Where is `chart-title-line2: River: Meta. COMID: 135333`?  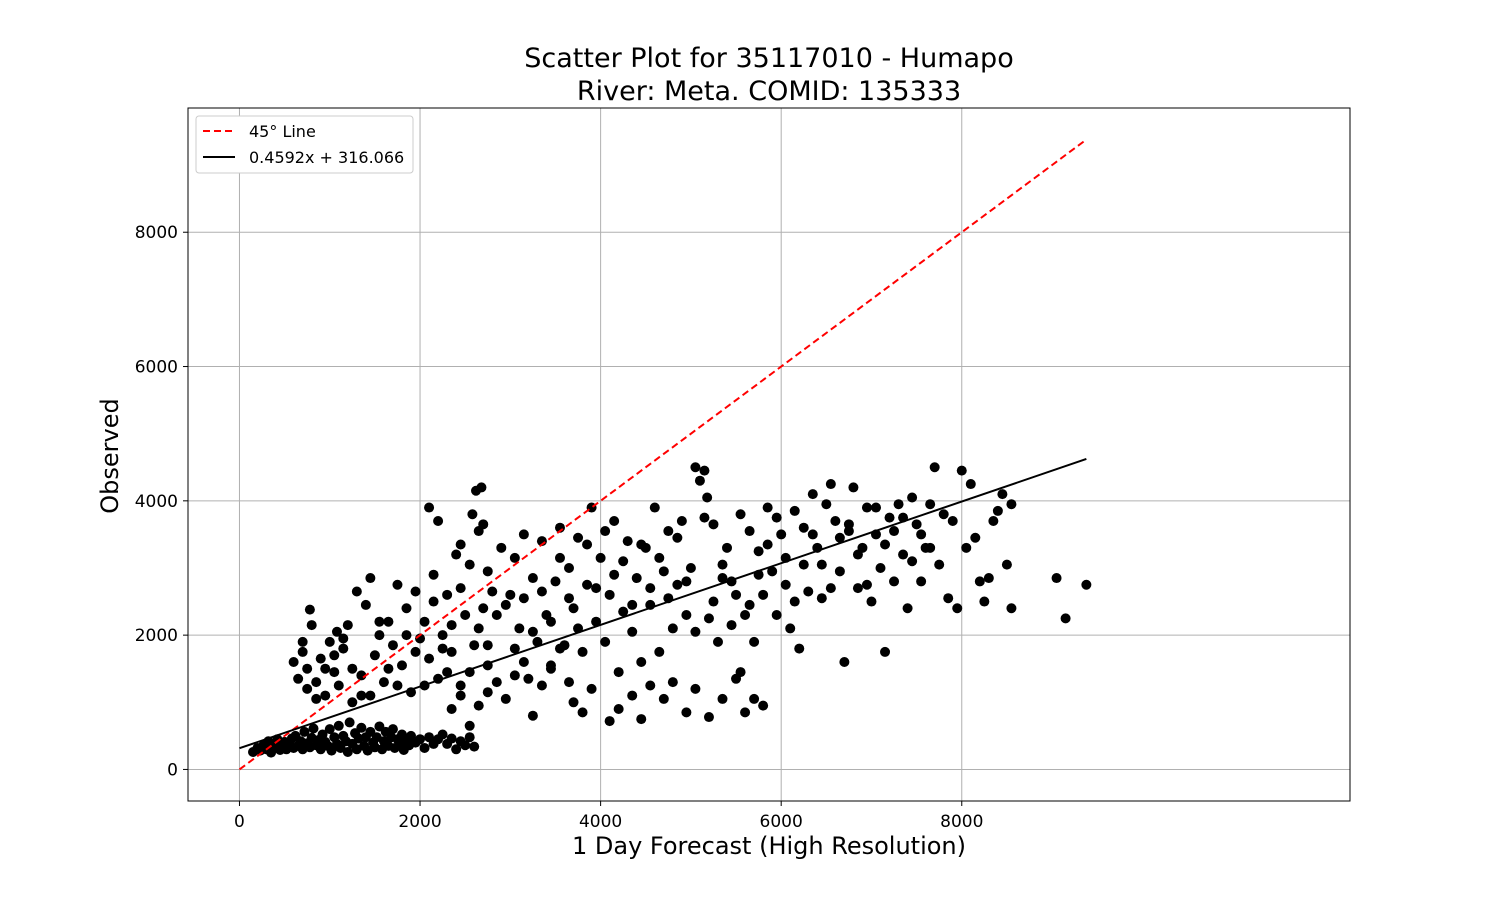 chart-title-line2: River: Meta. COMID: 135333 is located at coordinates (769, 91).